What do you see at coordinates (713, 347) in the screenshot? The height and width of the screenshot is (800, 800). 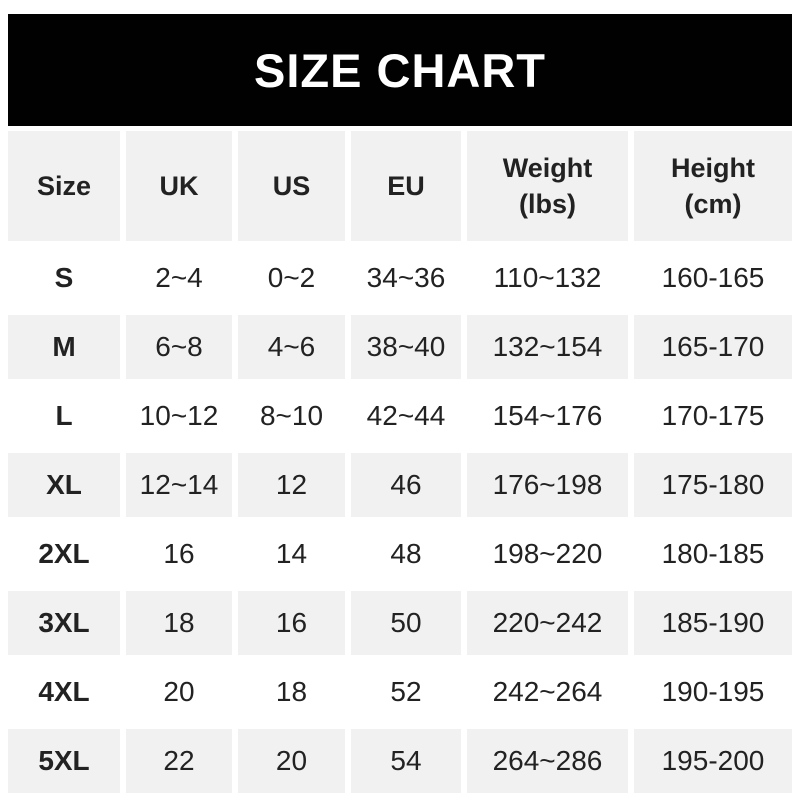 I see `table-cell: 165-170` at bounding box center [713, 347].